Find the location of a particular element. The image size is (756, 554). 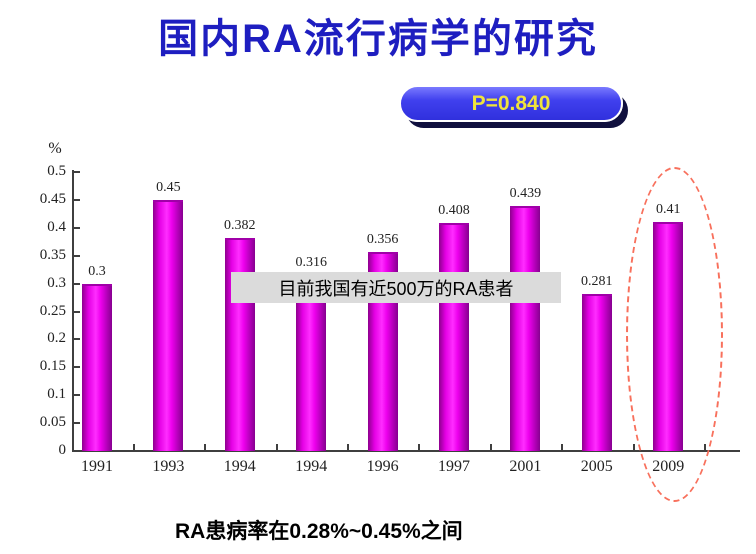

bar-2001 is located at coordinates (525, 328).